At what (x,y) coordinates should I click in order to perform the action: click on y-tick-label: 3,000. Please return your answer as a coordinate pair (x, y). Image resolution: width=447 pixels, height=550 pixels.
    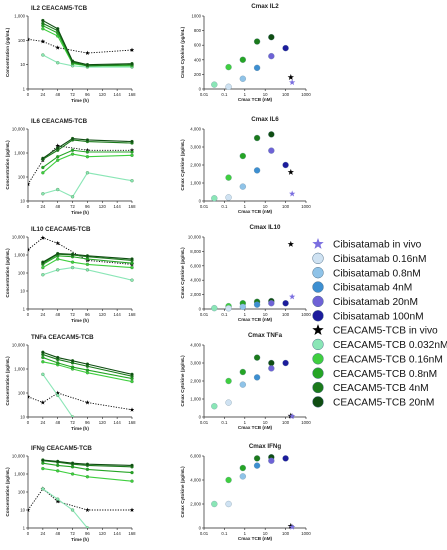
    Looking at the image, I should click on (195, 147).